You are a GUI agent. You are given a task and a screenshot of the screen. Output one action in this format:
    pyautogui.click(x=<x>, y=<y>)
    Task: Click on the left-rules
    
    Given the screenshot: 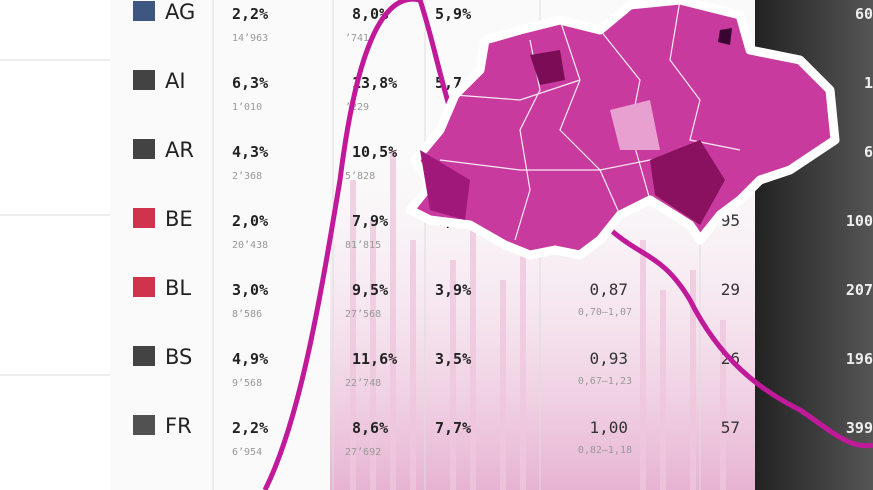 What is the action you would take?
    pyautogui.click(x=55, y=217)
    